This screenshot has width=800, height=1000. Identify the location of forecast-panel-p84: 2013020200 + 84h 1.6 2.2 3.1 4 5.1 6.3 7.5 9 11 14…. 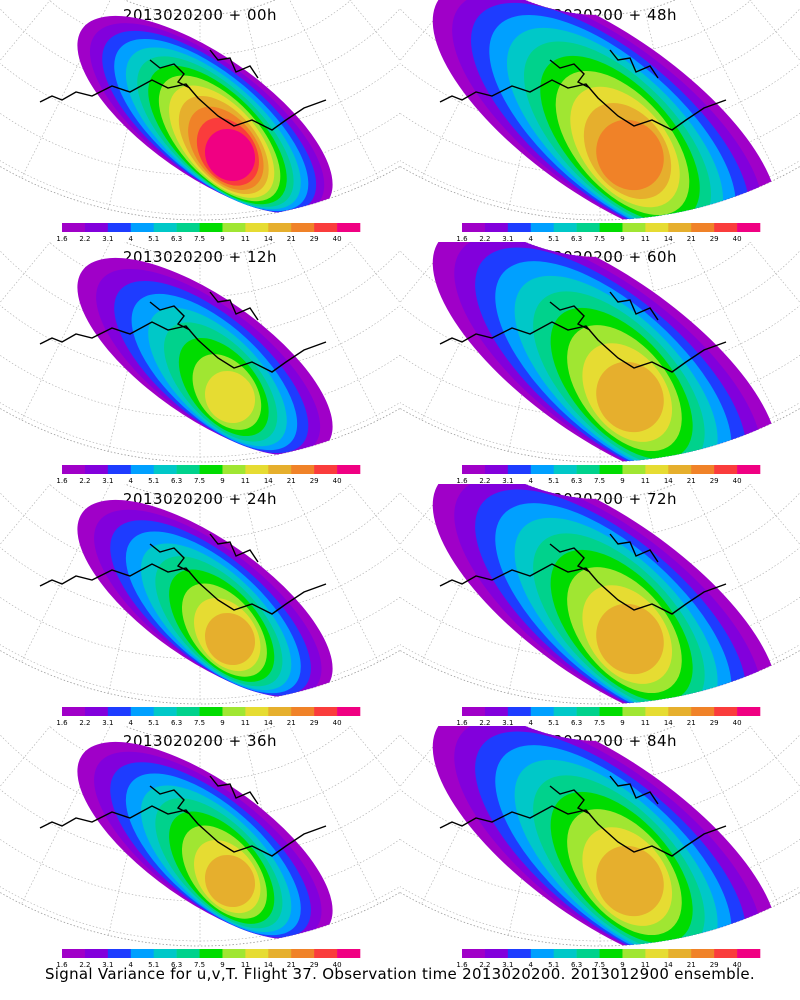
(600, 847).